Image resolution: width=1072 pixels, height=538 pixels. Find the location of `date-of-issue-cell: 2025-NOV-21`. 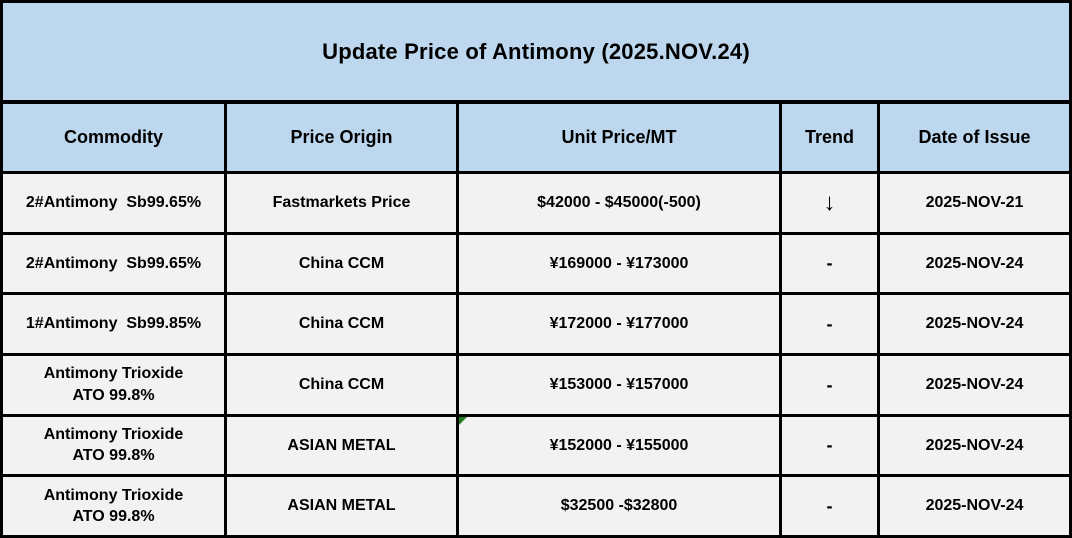

date-of-issue-cell: 2025-NOV-21 is located at coordinates (974, 203).